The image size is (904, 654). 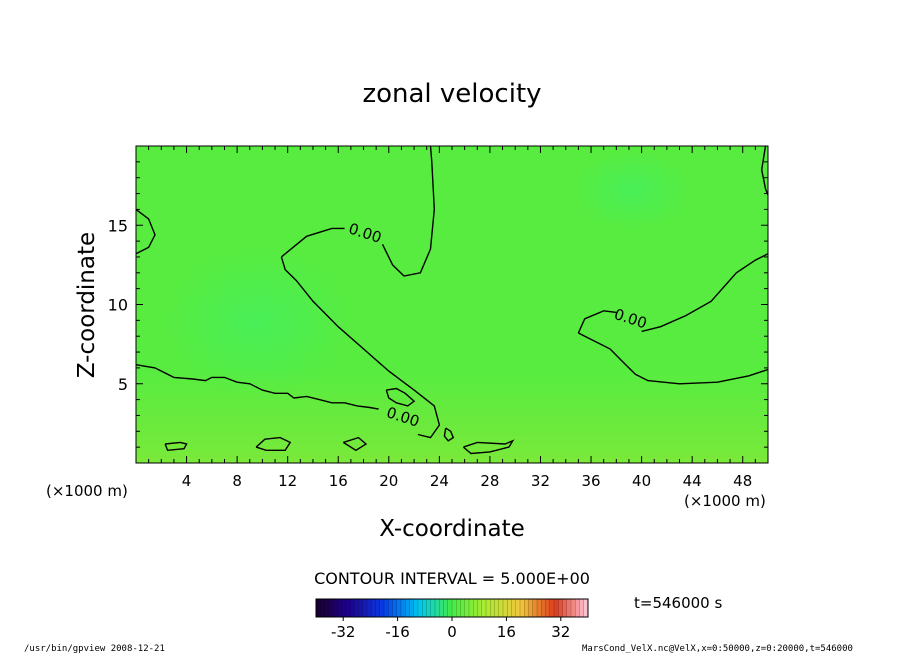 I want to click on x-tick-label: 4, so click(x=187, y=481).